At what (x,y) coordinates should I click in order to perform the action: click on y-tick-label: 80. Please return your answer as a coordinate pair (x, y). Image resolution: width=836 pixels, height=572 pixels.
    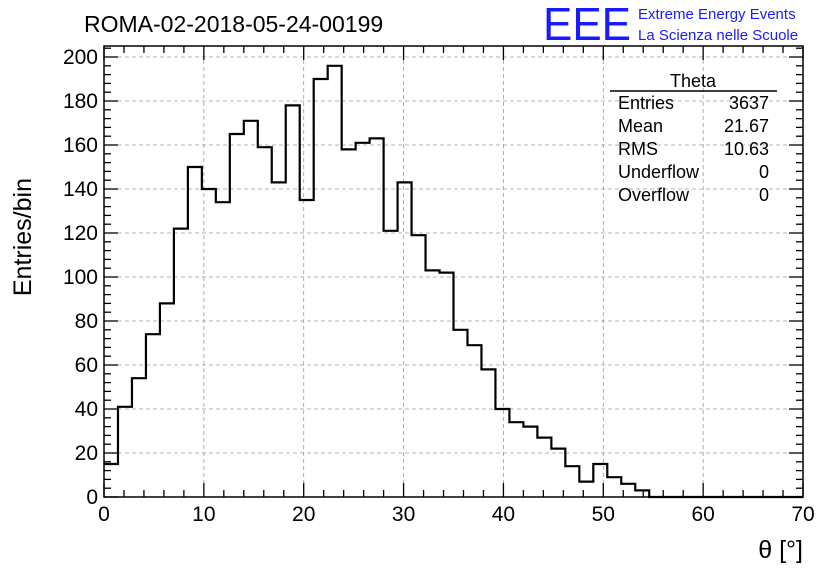
    Looking at the image, I should click on (86, 321).